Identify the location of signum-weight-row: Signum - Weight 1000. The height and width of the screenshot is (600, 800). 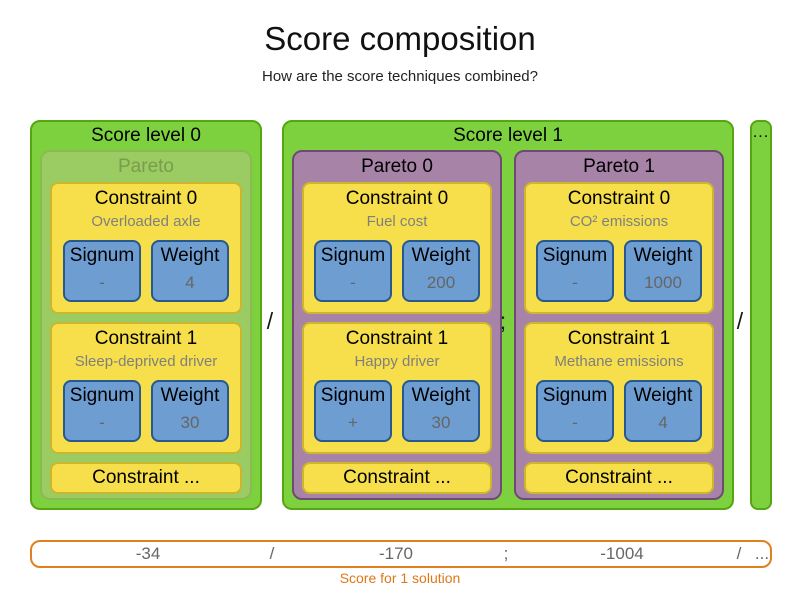
(619, 271).